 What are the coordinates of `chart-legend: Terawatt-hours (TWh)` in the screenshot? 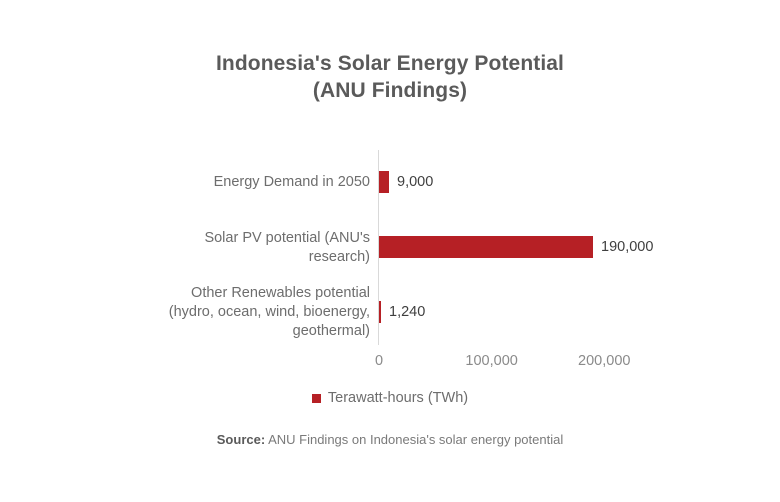 It's located at (390, 398).